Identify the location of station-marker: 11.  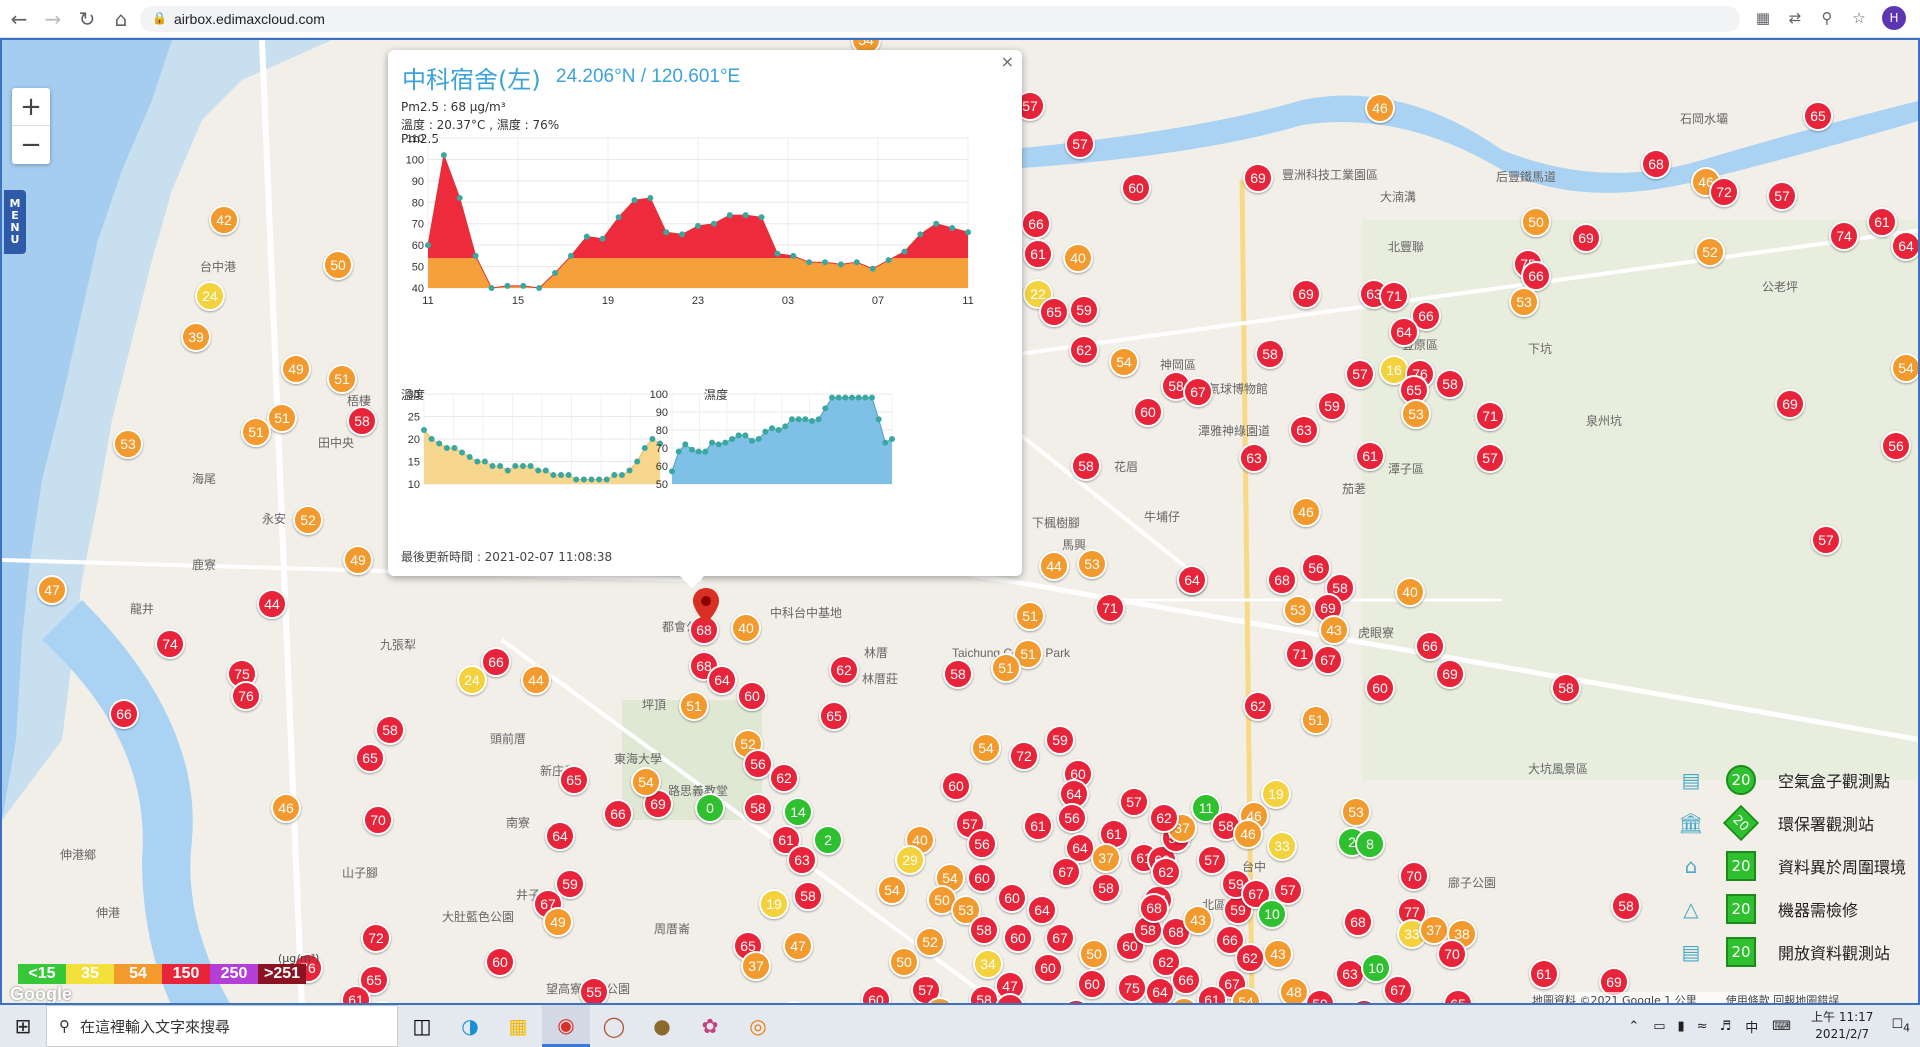
(1206, 808).